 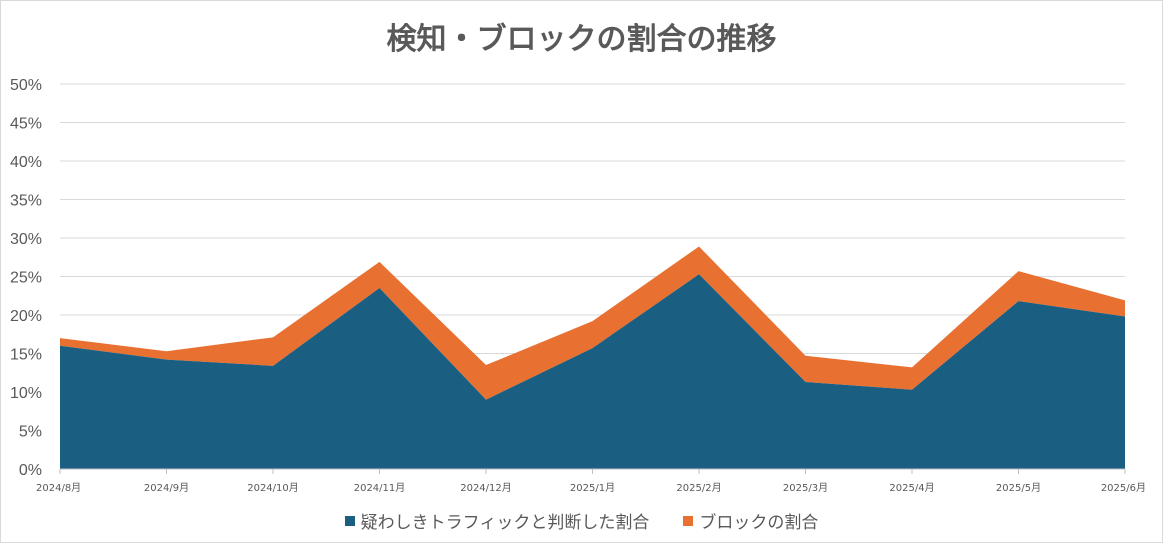 I want to click on x-tick-label: 2025/6月, so click(x=1123, y=488).